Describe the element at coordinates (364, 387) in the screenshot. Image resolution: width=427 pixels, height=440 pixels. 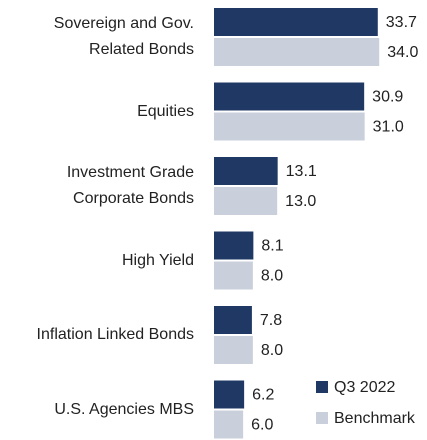
I see `legend-label: Q3 2022` at that location.